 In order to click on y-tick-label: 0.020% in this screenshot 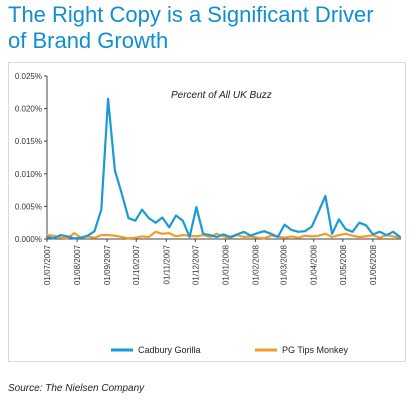, I will do `click(28, 109)`.